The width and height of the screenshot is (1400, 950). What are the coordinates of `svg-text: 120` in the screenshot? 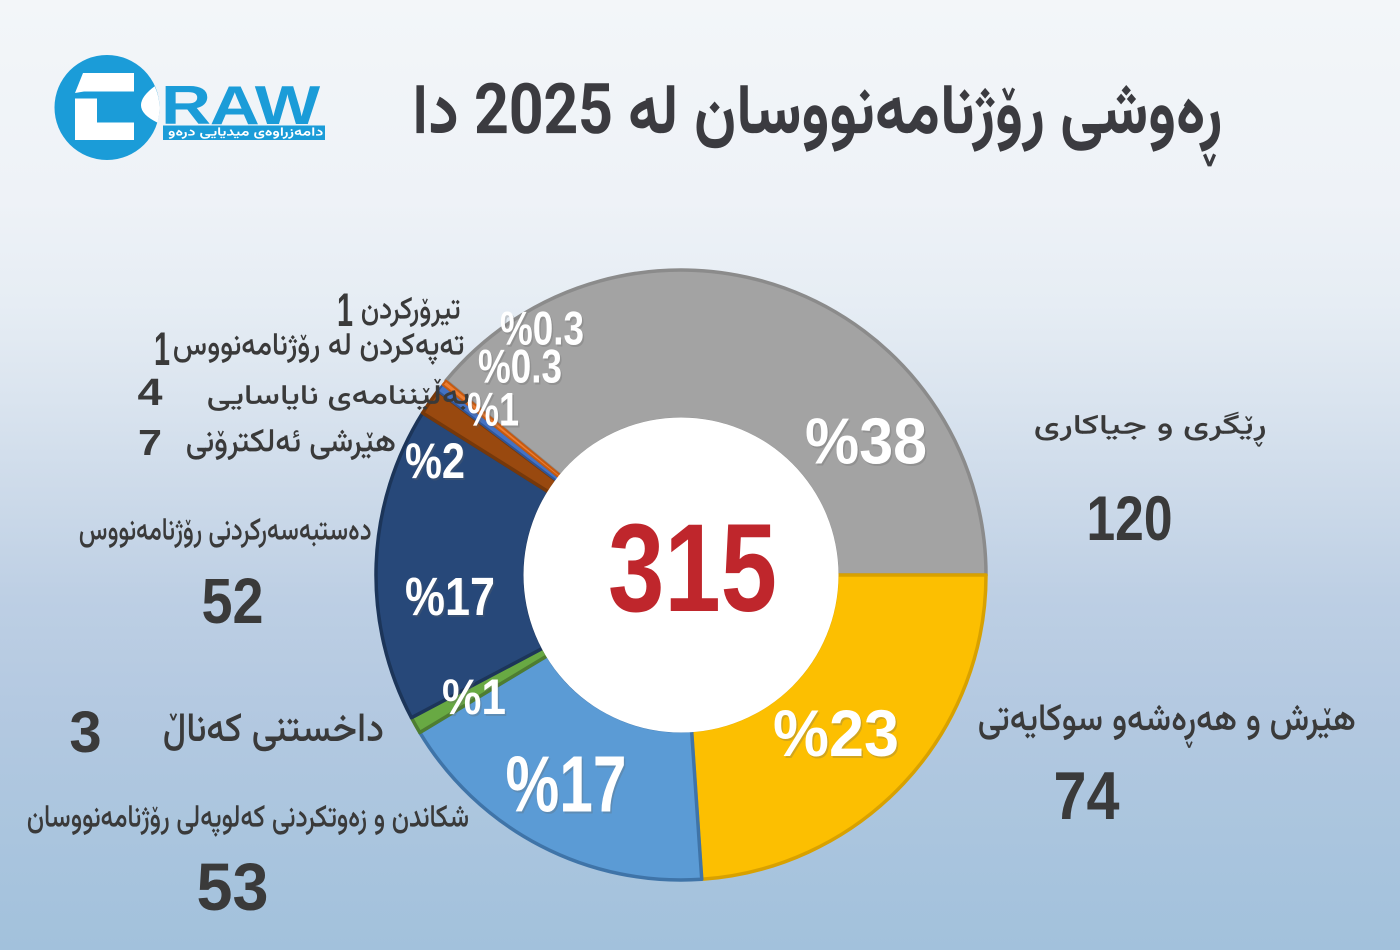 It's located at (1130, 519).